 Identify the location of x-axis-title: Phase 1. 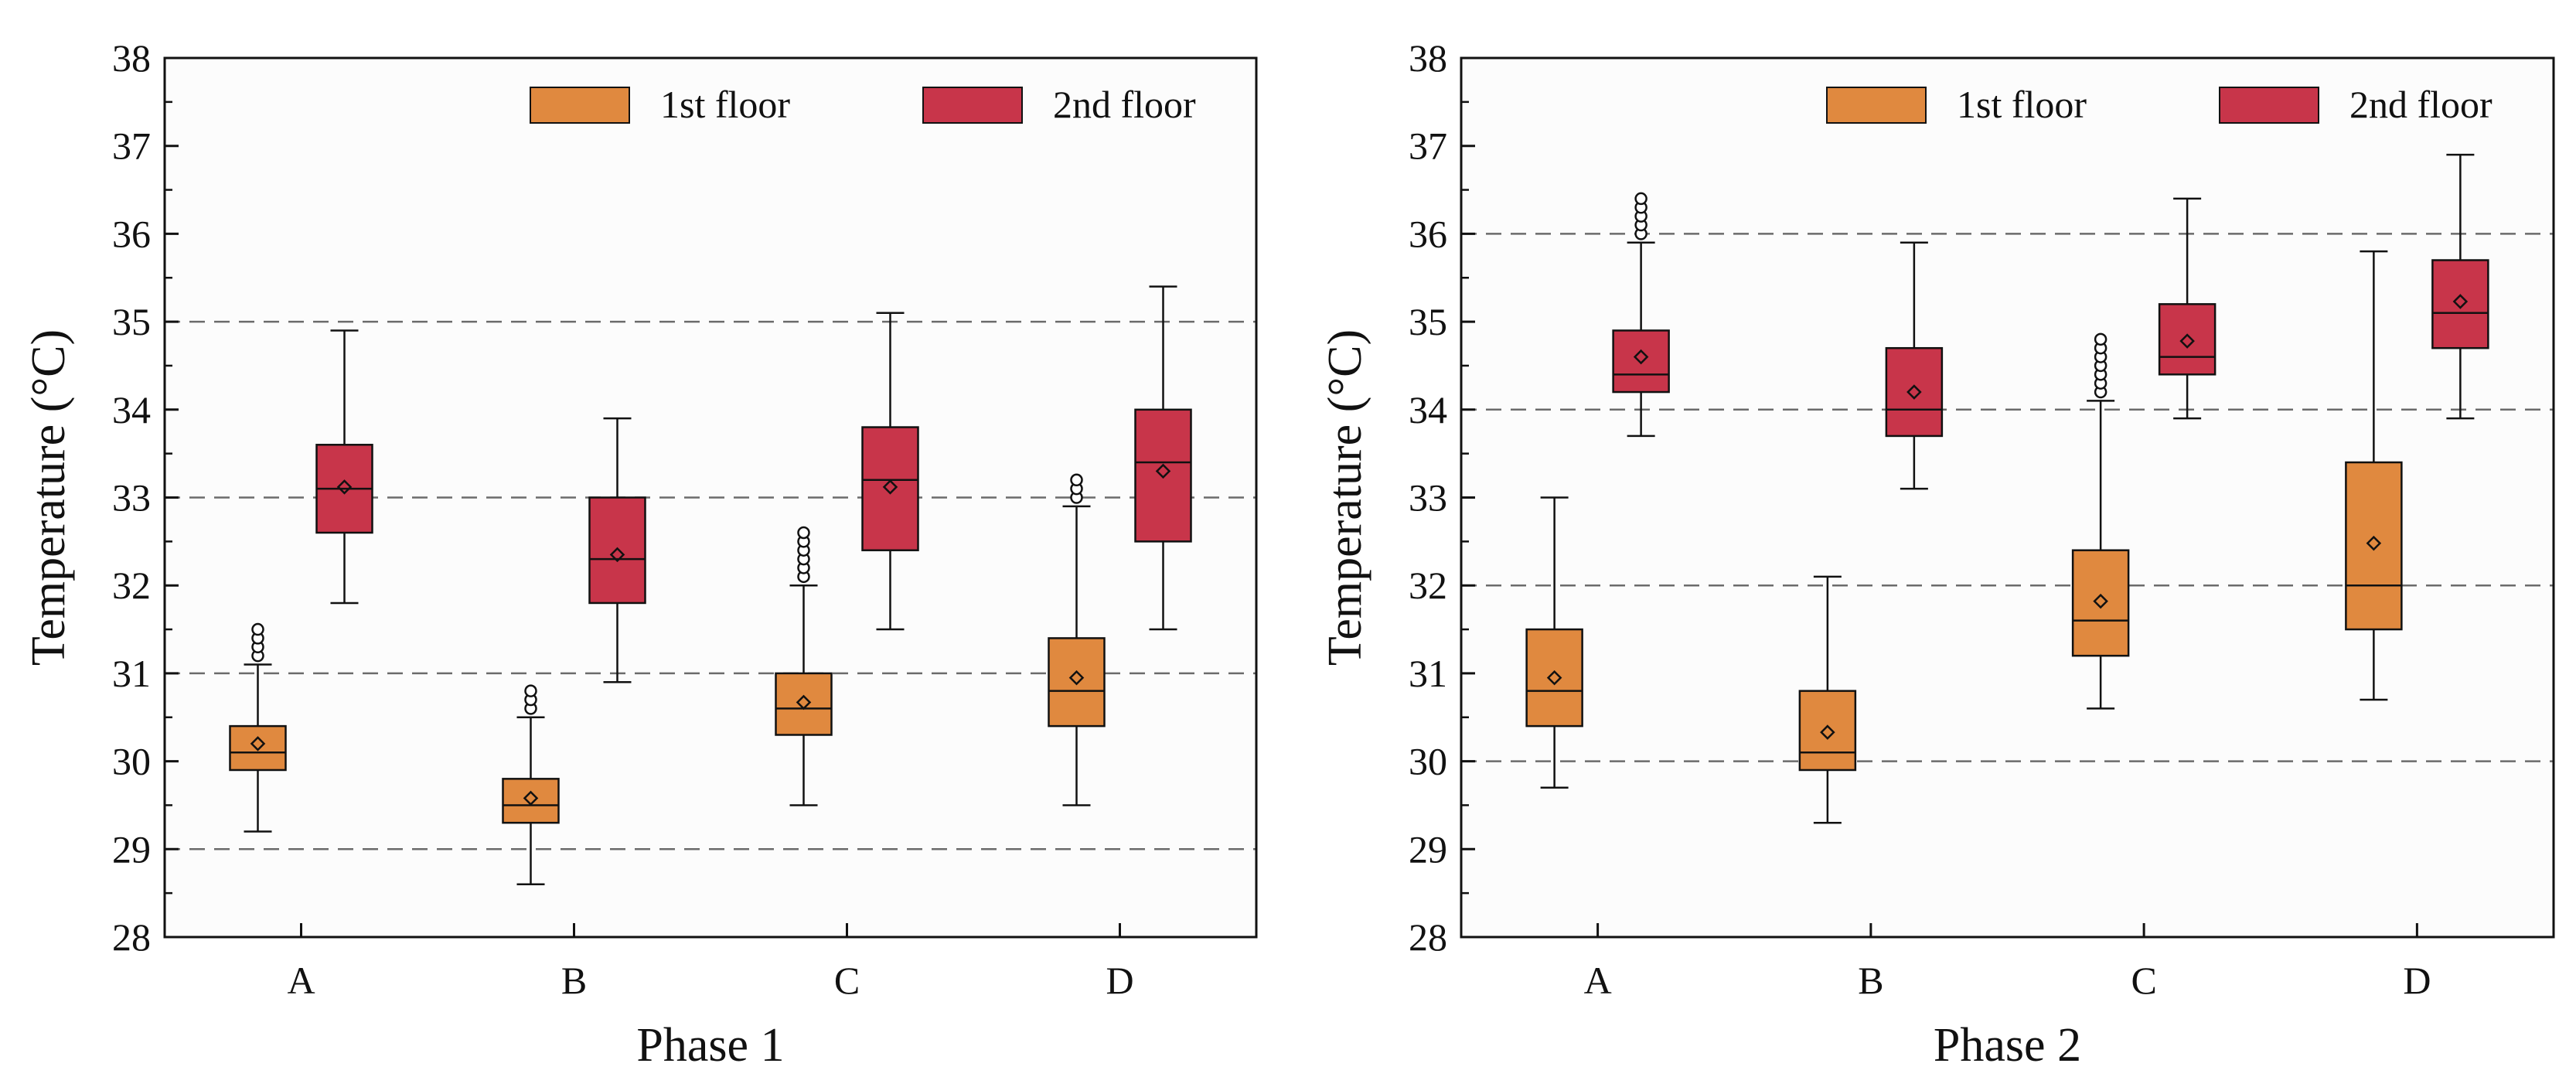
(710, 1045).